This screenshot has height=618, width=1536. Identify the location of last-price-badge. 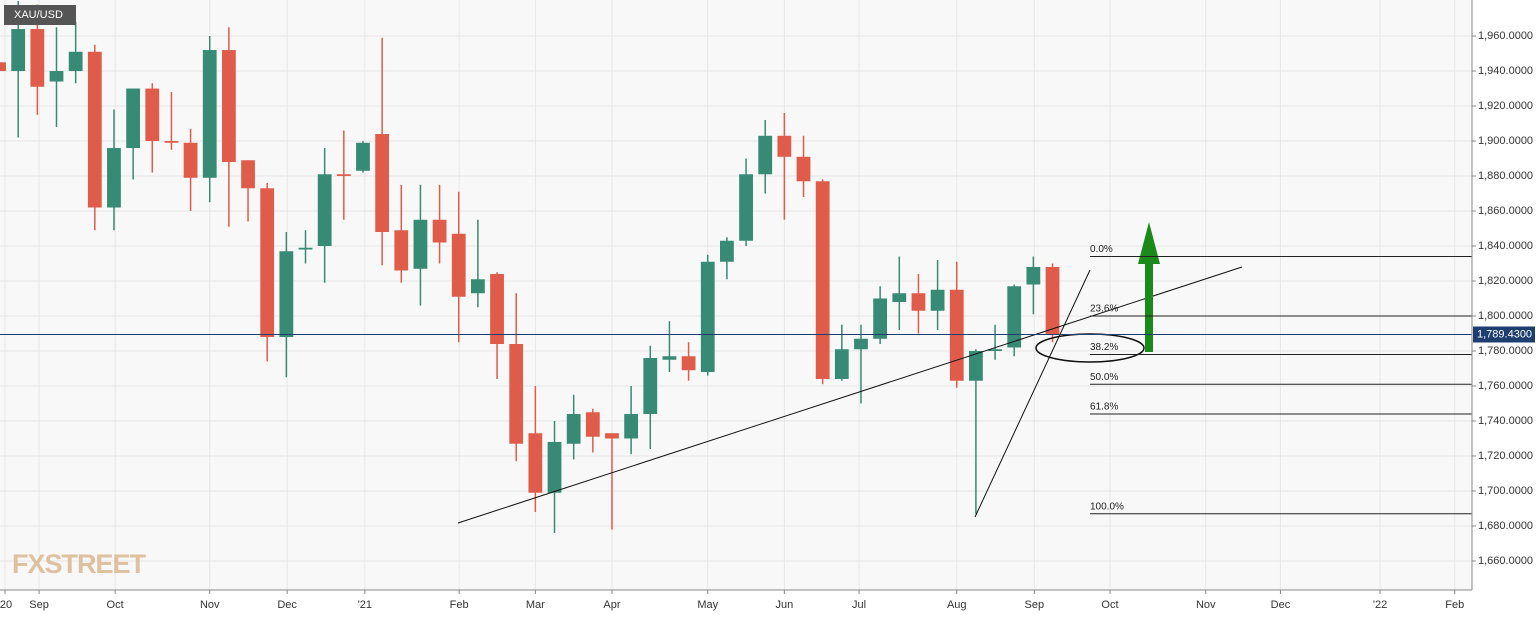
(1504, 334).